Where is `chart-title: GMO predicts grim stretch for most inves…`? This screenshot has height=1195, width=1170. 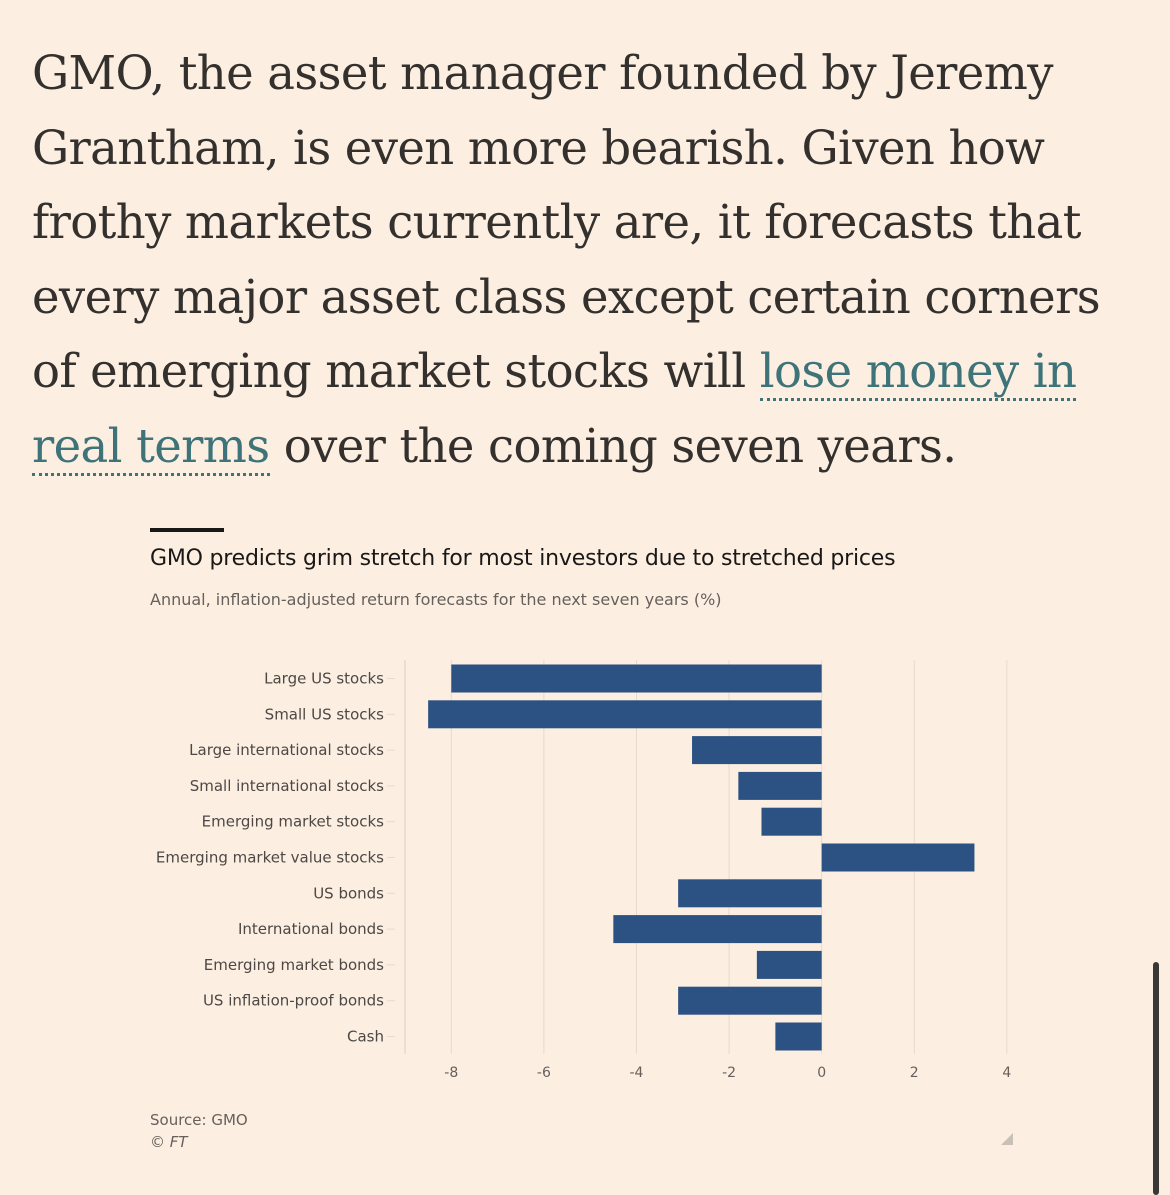 chart-title: GMO predicts grim stretch for most inves… is located at coordinates (523, 558).